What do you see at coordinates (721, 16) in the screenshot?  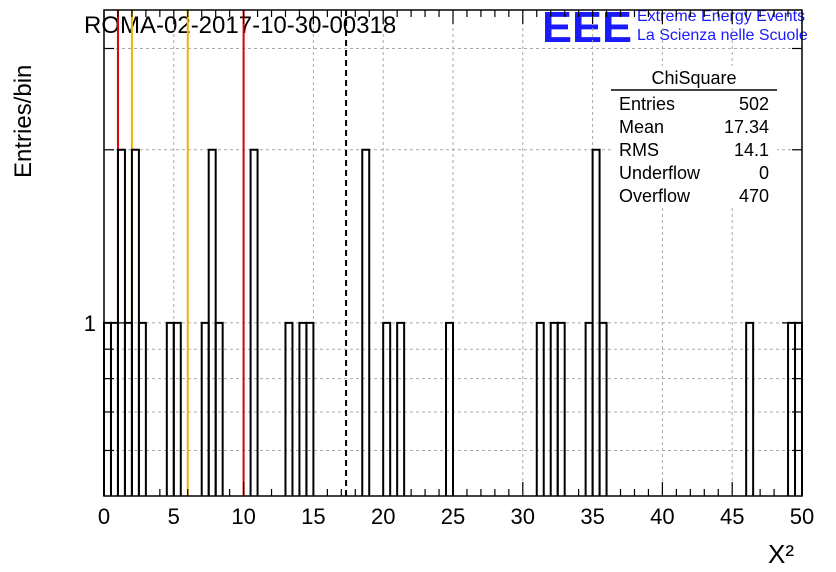 I see `logo-line1: Extreme Energy Events` at bounding box center [721, 16].